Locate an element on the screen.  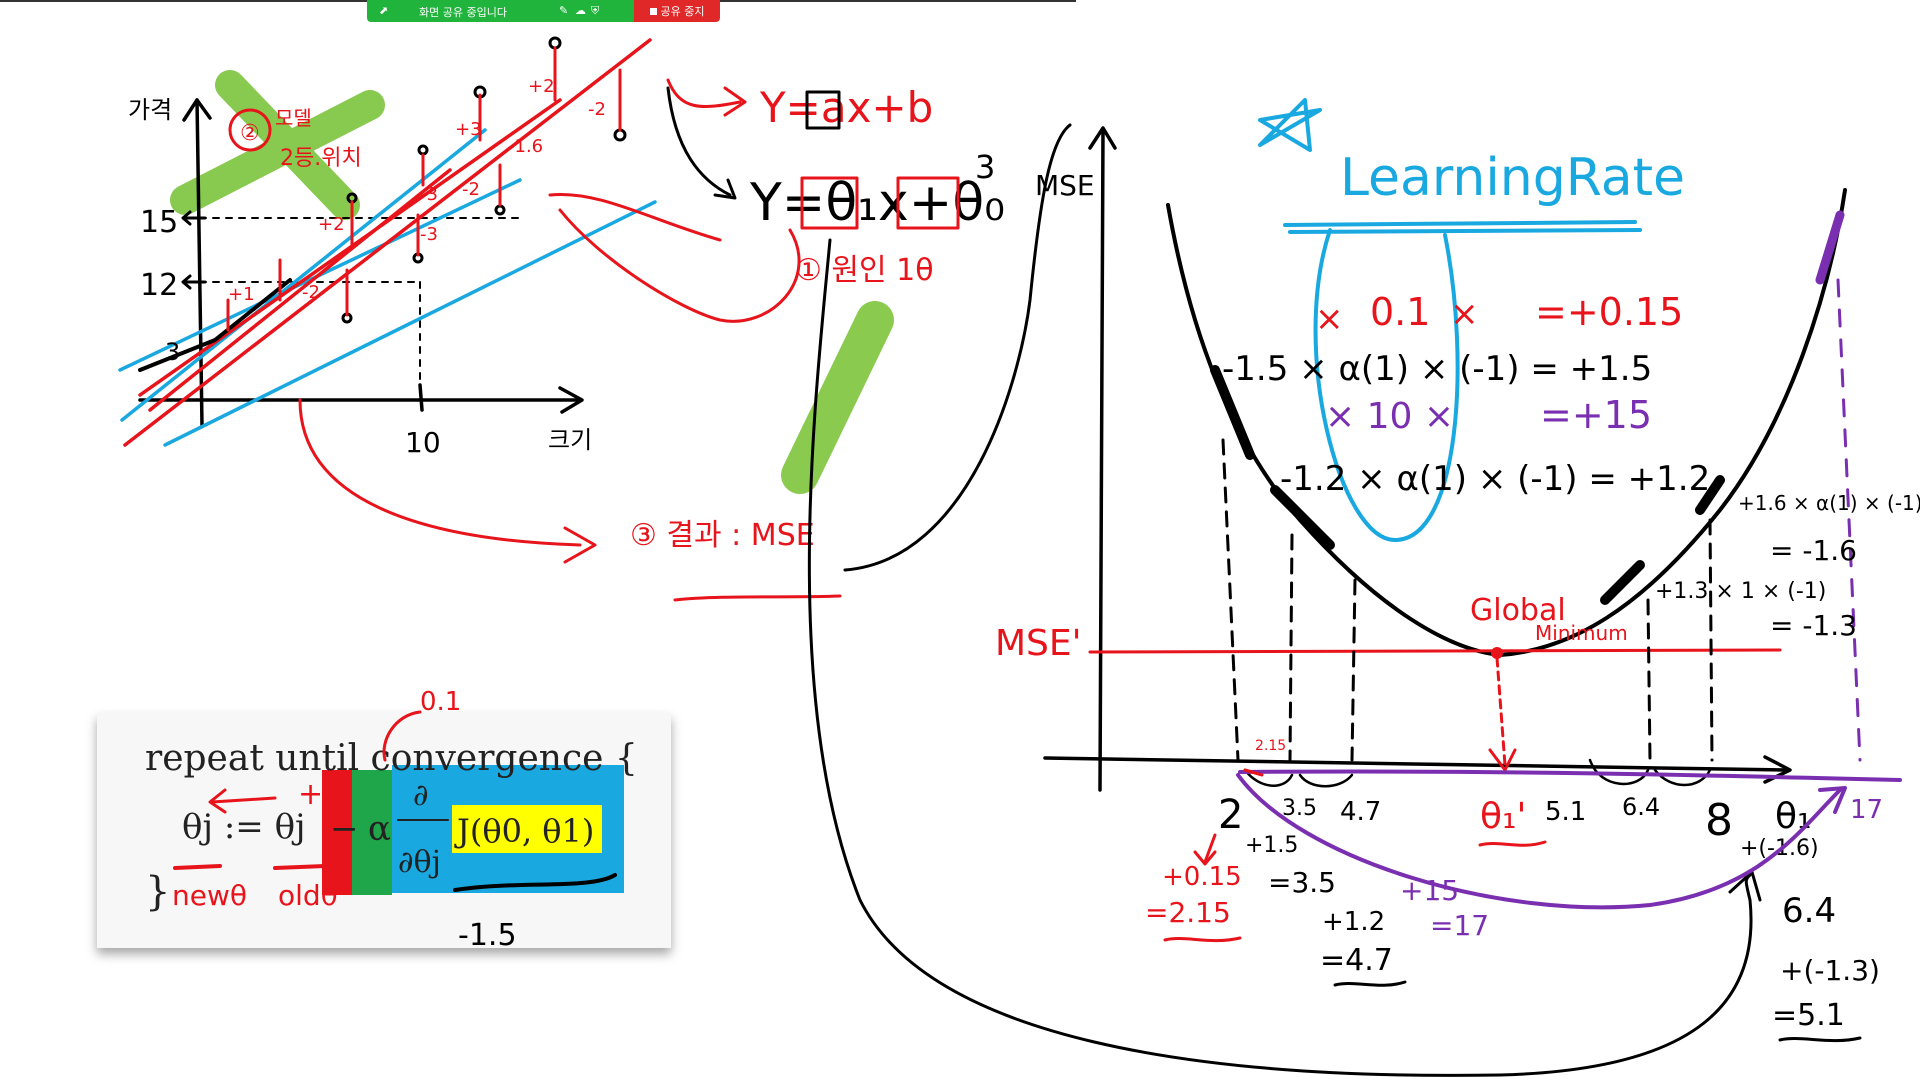
right-note1: +1.6 × α(1) × (-1) is located at coordinates (1829, 503).